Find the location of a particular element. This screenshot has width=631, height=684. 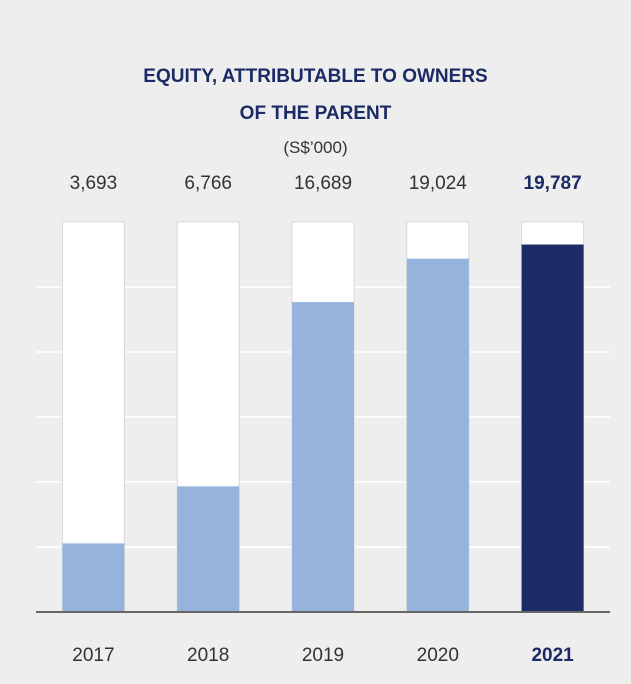

value-label: 19,024 is located at coordinates (438, 183).